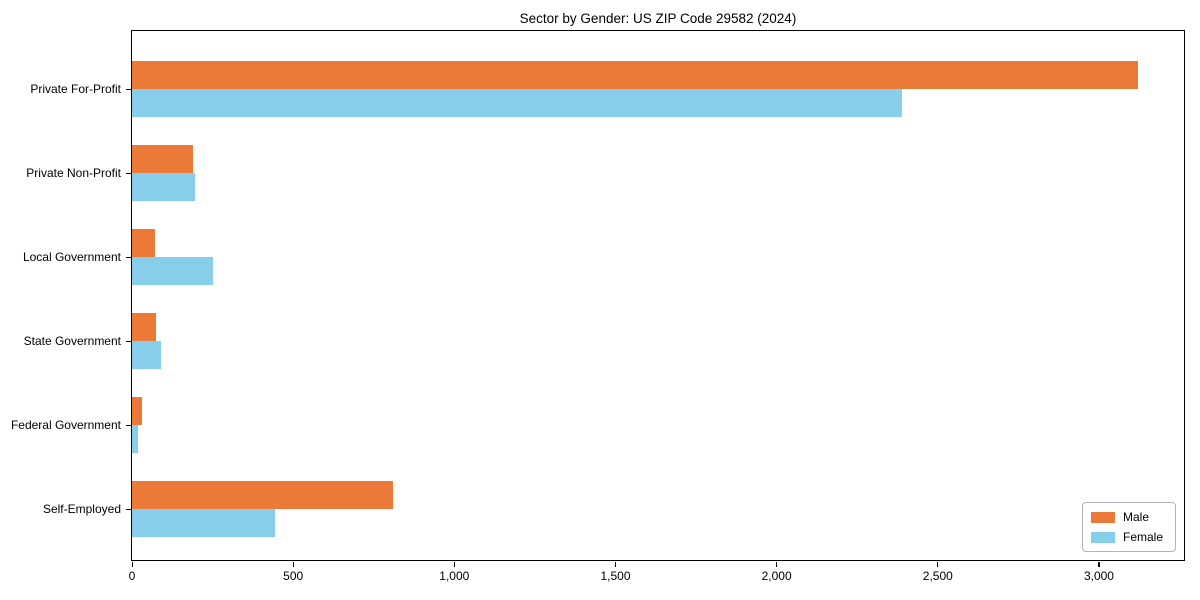 The width and height of the screenshot is (1200, 600). What do you see at coordinates (135, 439) in the screenshot?
I see `bar-female-federal-government` at bounding box center [135, 439].